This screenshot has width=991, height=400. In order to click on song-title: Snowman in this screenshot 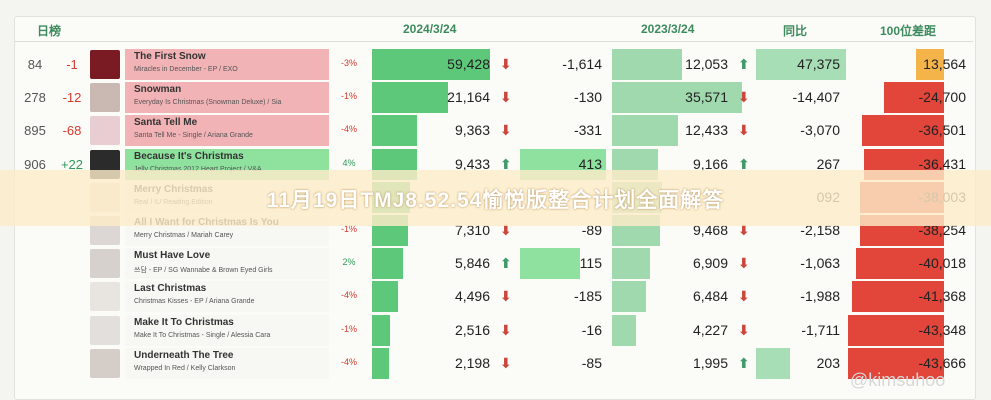, I will do `click(158, 90)`.